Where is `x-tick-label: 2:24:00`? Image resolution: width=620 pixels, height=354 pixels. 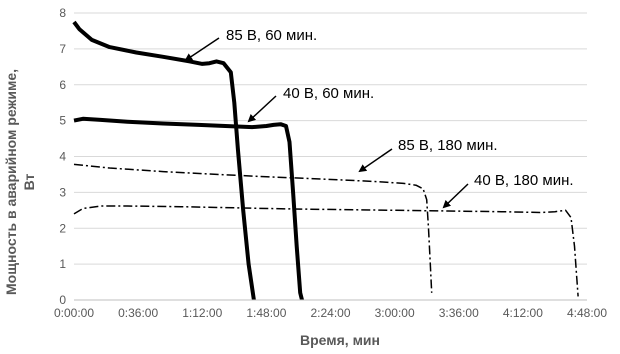 x-tick-label: 2:24:00 is located at coordinates (330, 313).